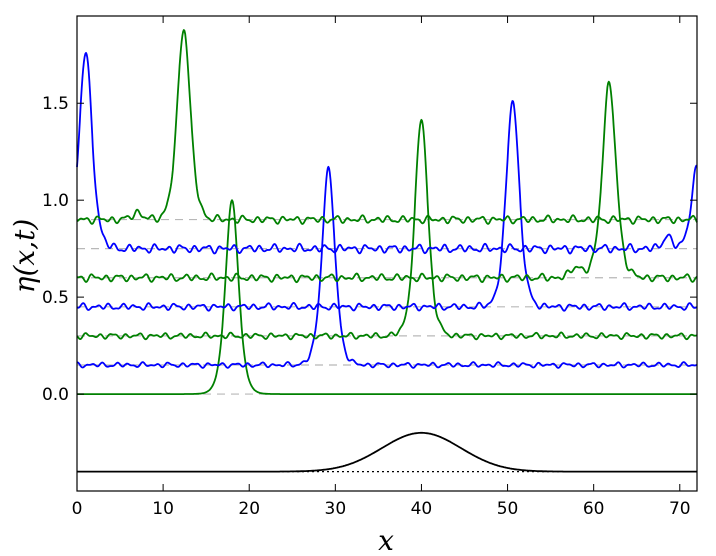 This screenshot has height=556, width=716. What do you see at coordinates (24, 256) in the screenshot?
I see `y-axis-label: η(x,t)` at bounding box center [24, 256].